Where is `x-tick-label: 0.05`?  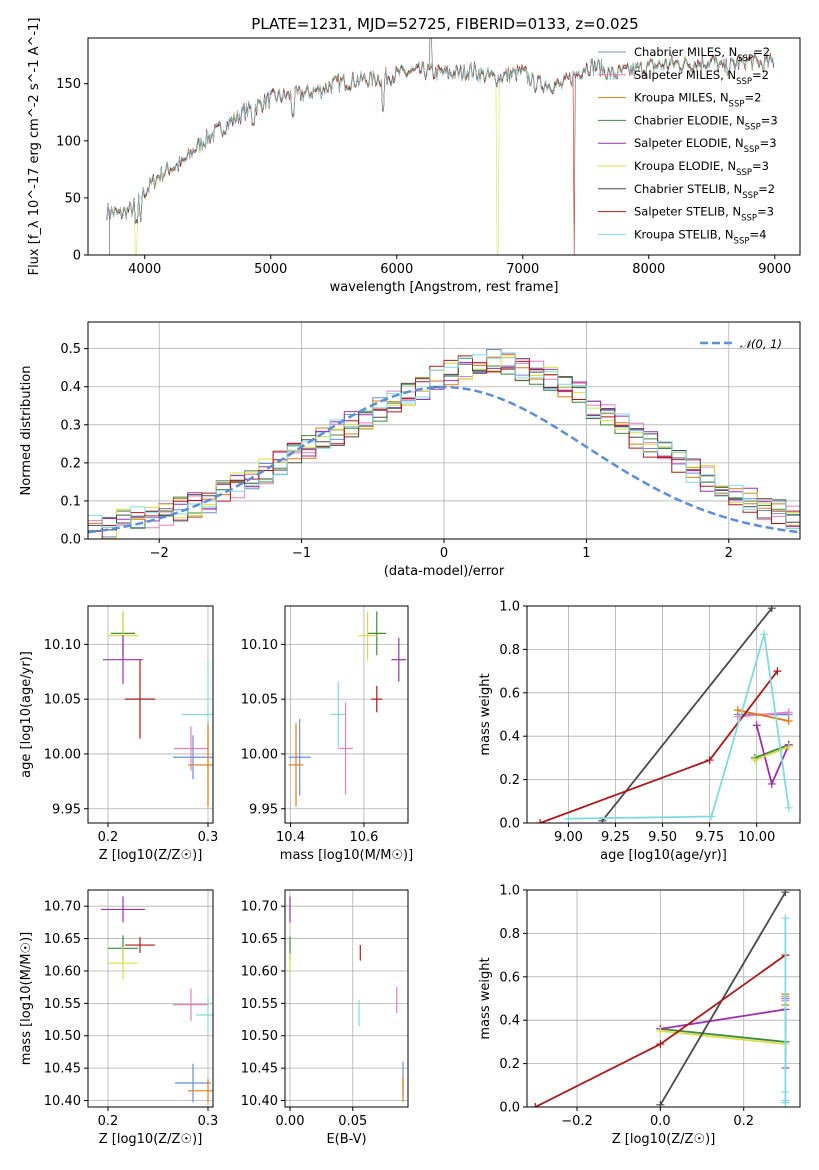 x-tick-label: 0.05 is located at coordinates (352, 1121).